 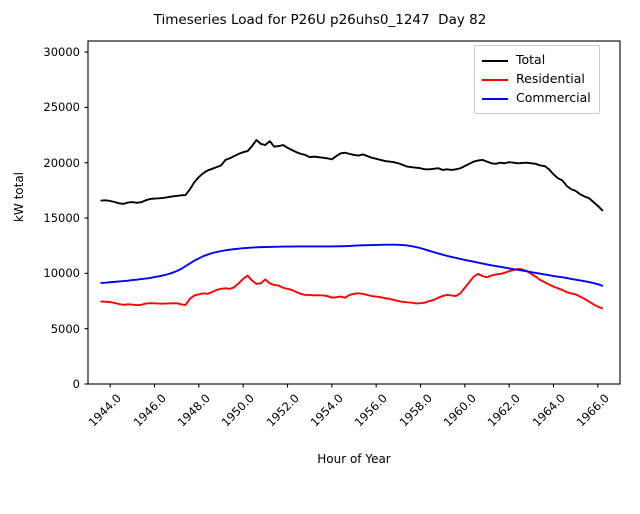 What do you see at coordinates (61, 162) in the screenshot?
I see `y-tick-label: 20000` at bounding box center [61, 162].